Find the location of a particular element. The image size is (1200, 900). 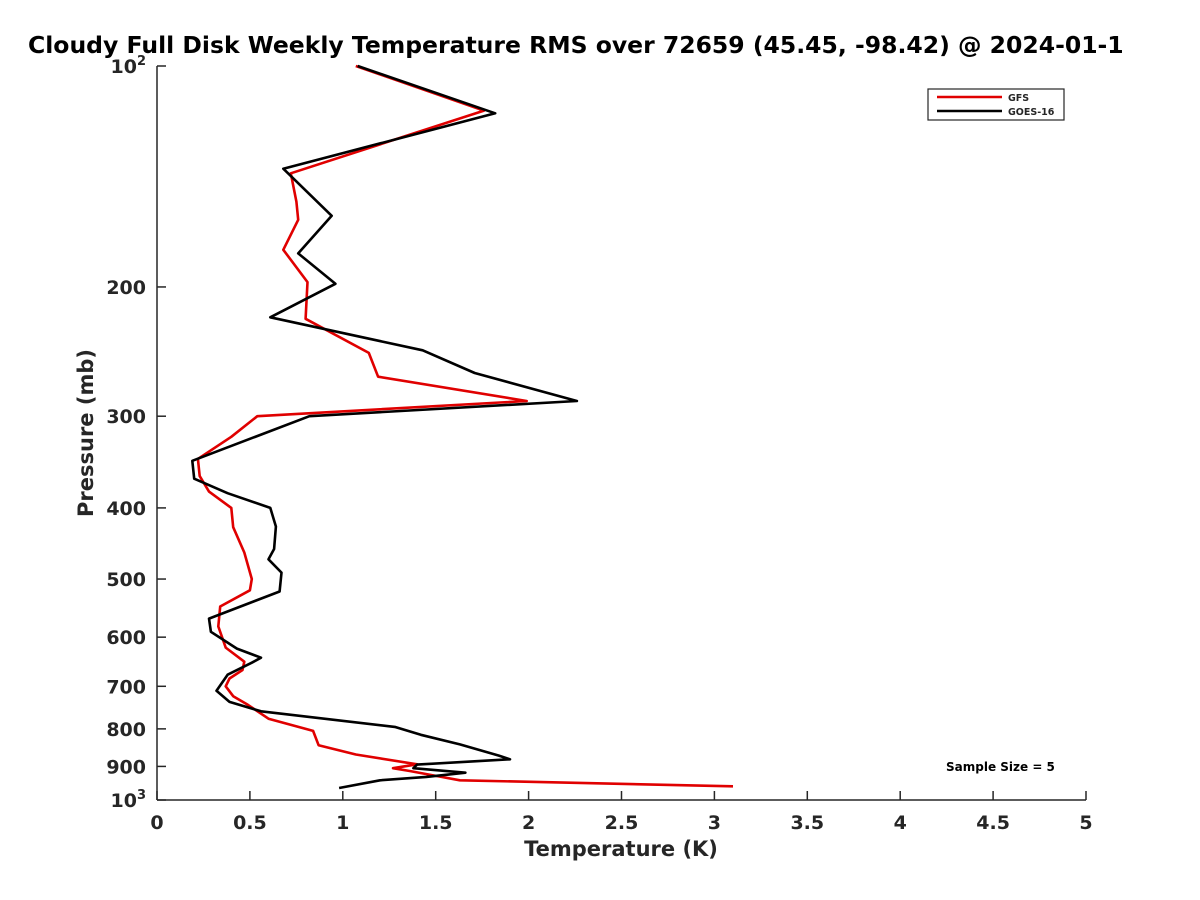

y-tick-label-exponent: 2 is located at coordinates (141, 61).